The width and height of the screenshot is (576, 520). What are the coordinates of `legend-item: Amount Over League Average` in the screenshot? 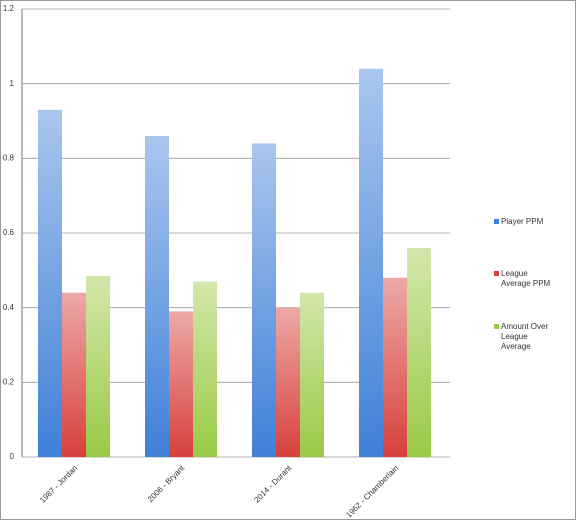 It's located at (530, 337).